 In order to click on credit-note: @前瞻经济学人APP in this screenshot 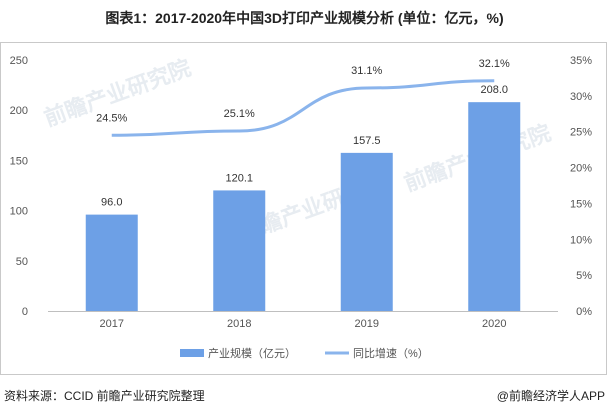, I will do `click(550, 396)`.